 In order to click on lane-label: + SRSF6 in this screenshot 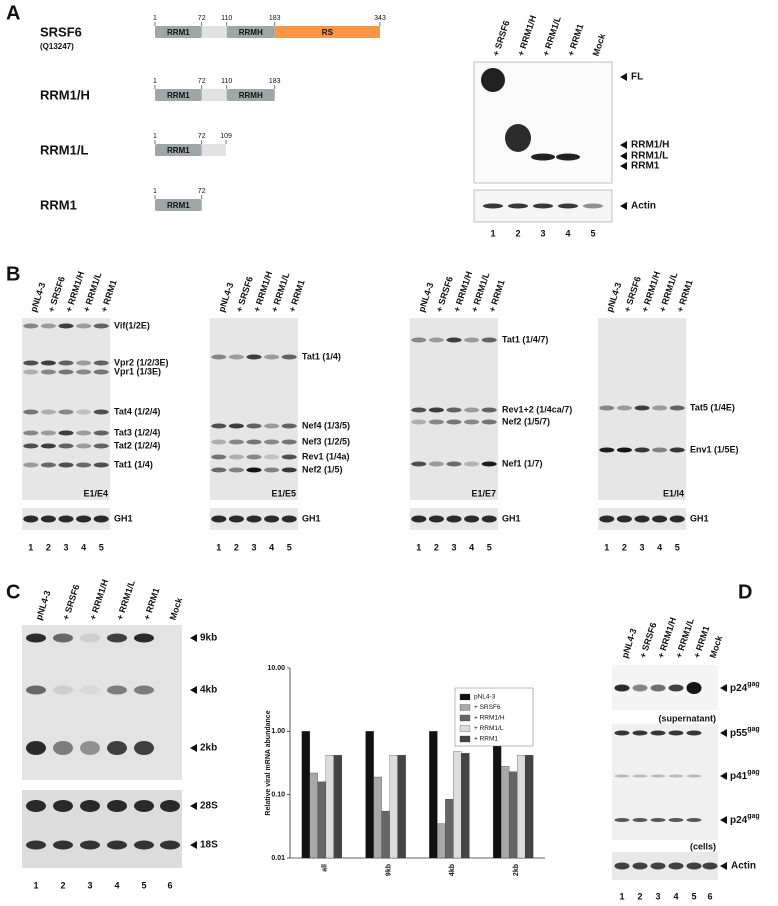, I will do `click(71, 602)`.